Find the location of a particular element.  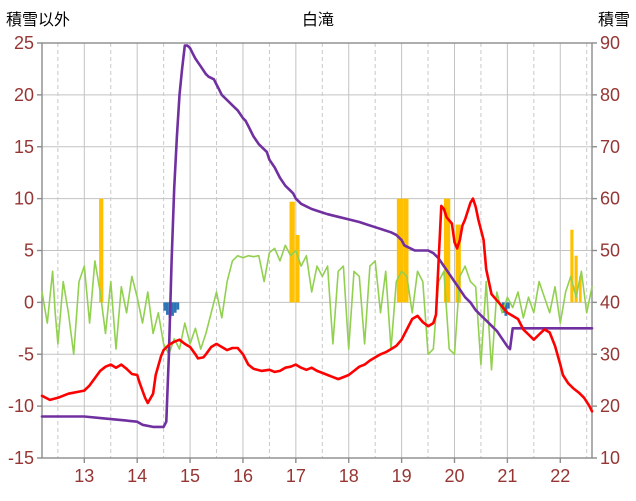

tick-label: 17 is located at coordinates (296, 476).